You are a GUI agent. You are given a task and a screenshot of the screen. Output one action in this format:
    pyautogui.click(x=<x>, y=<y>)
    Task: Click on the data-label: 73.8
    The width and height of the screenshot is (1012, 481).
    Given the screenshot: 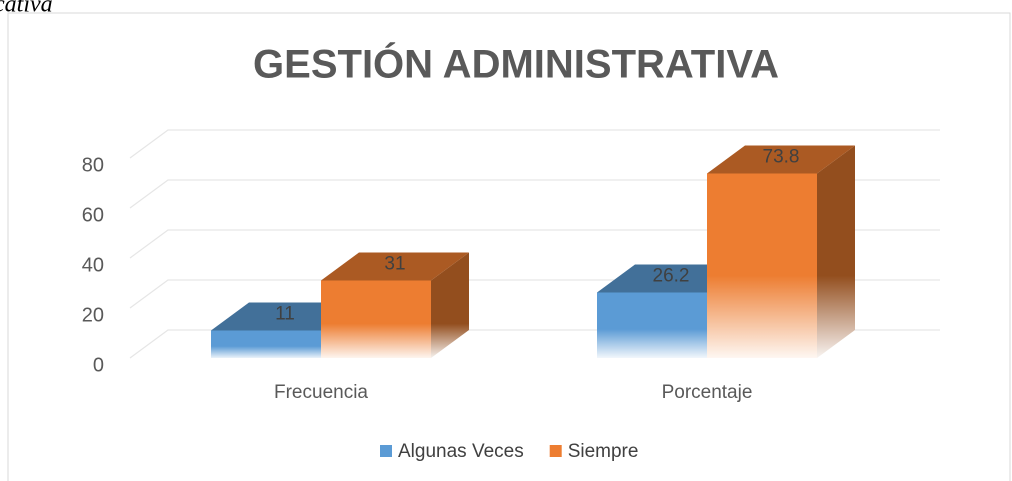 What is the action you would take?
    pyautogui.click(x=781, y=157)
    